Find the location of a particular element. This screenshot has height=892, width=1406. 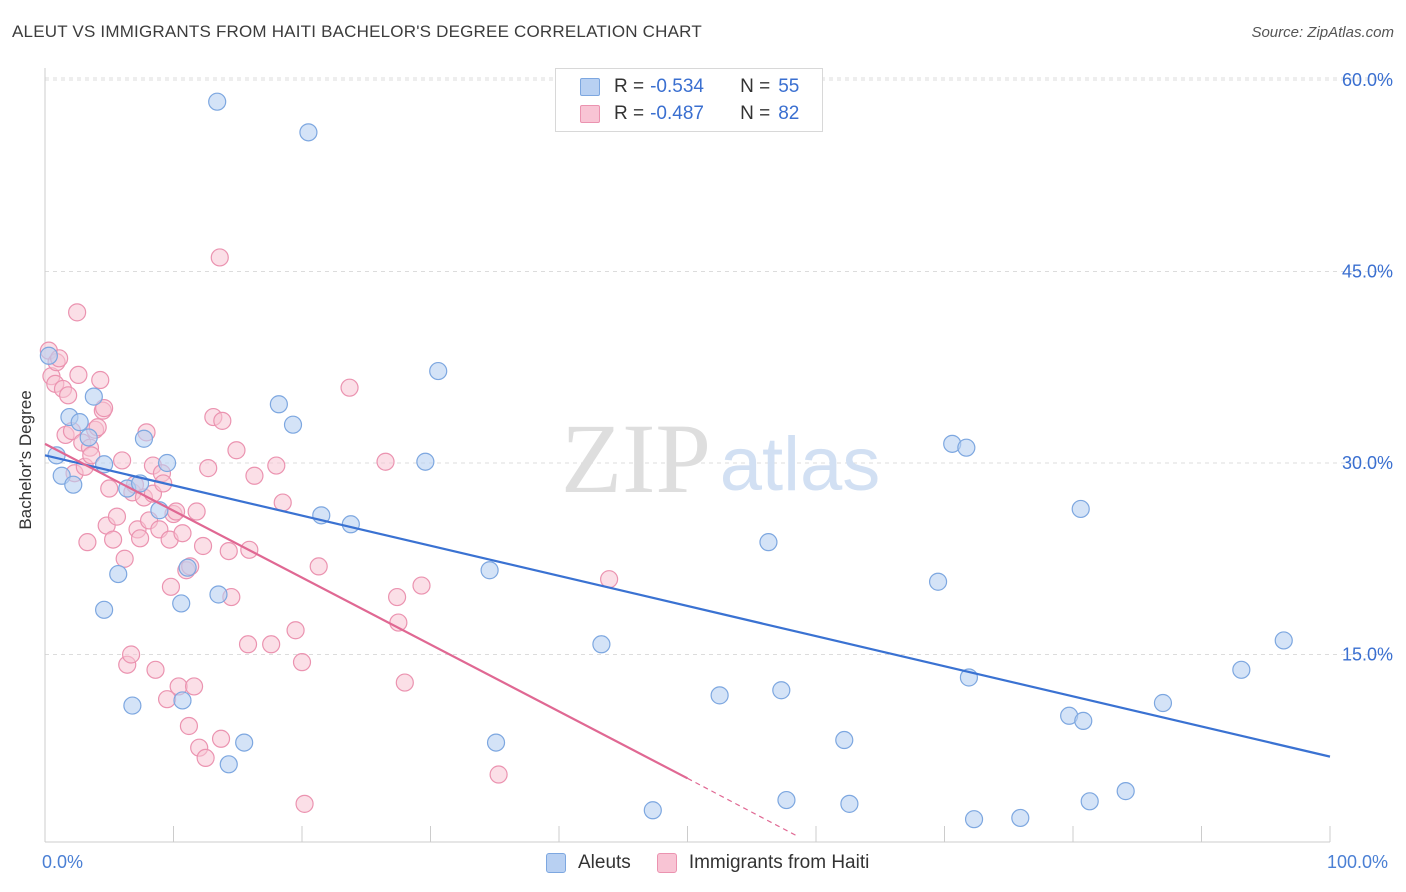

series-legend: Aleuts Immigrants from Haiti is located at coordinates (720, 863).